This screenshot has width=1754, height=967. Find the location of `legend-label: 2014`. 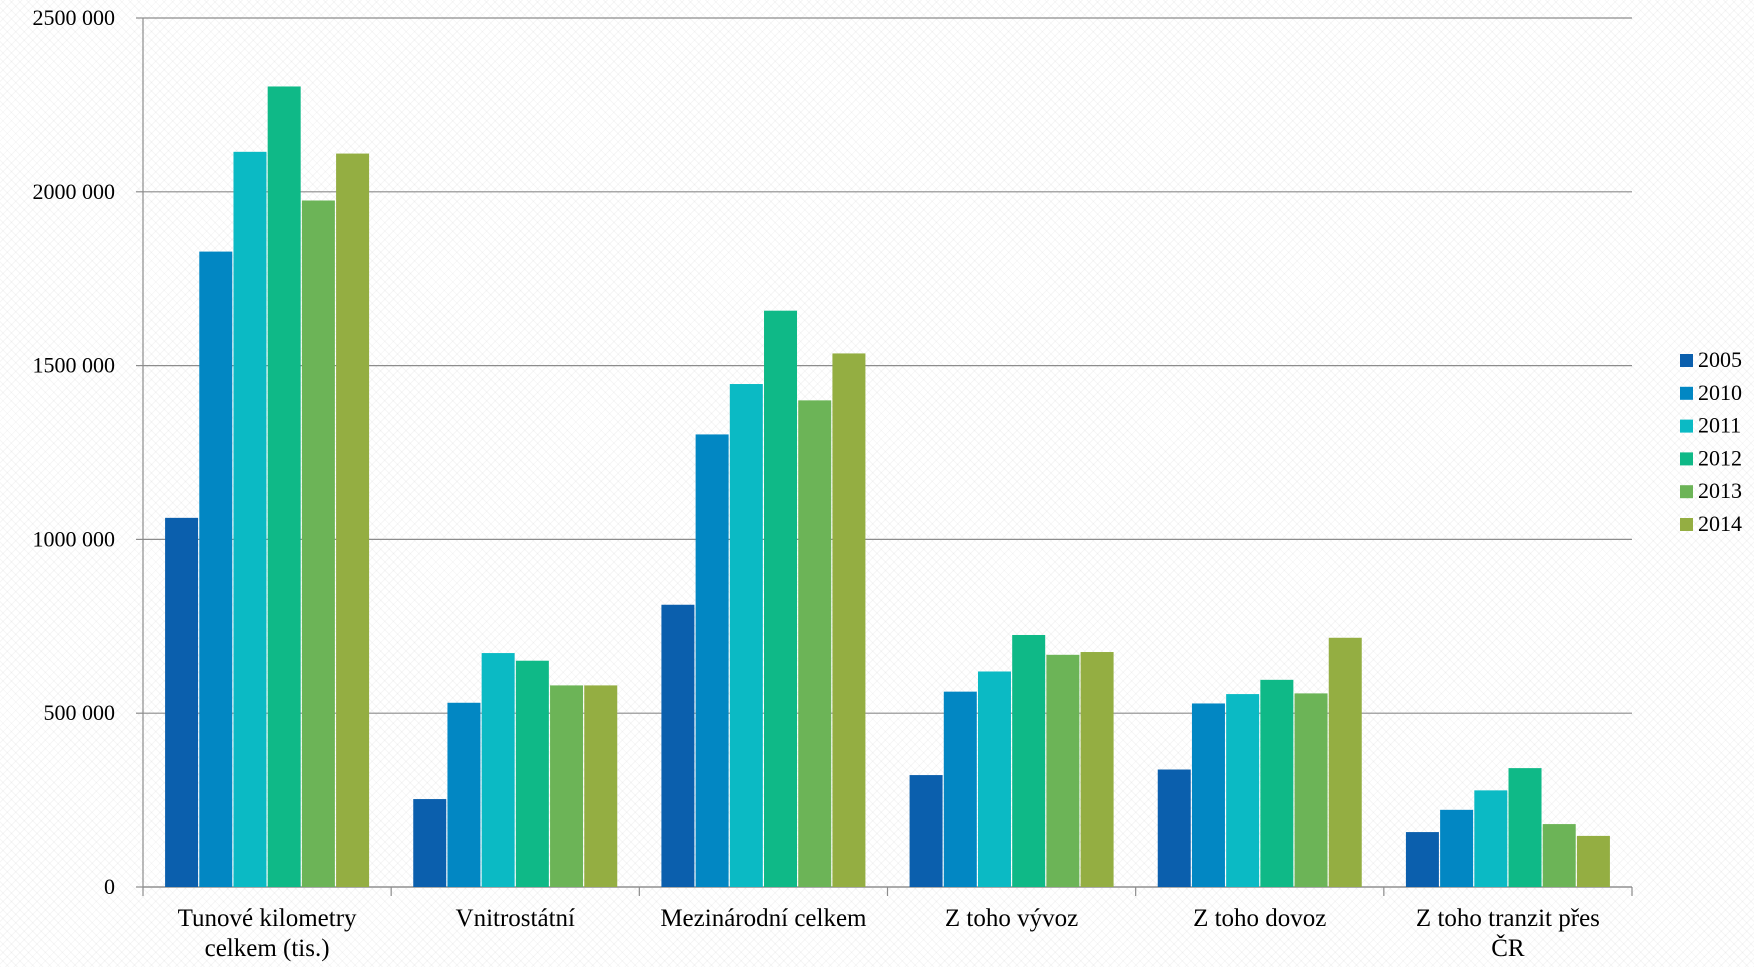

legend-label: 2014 is located at coordinates (1720, 523).